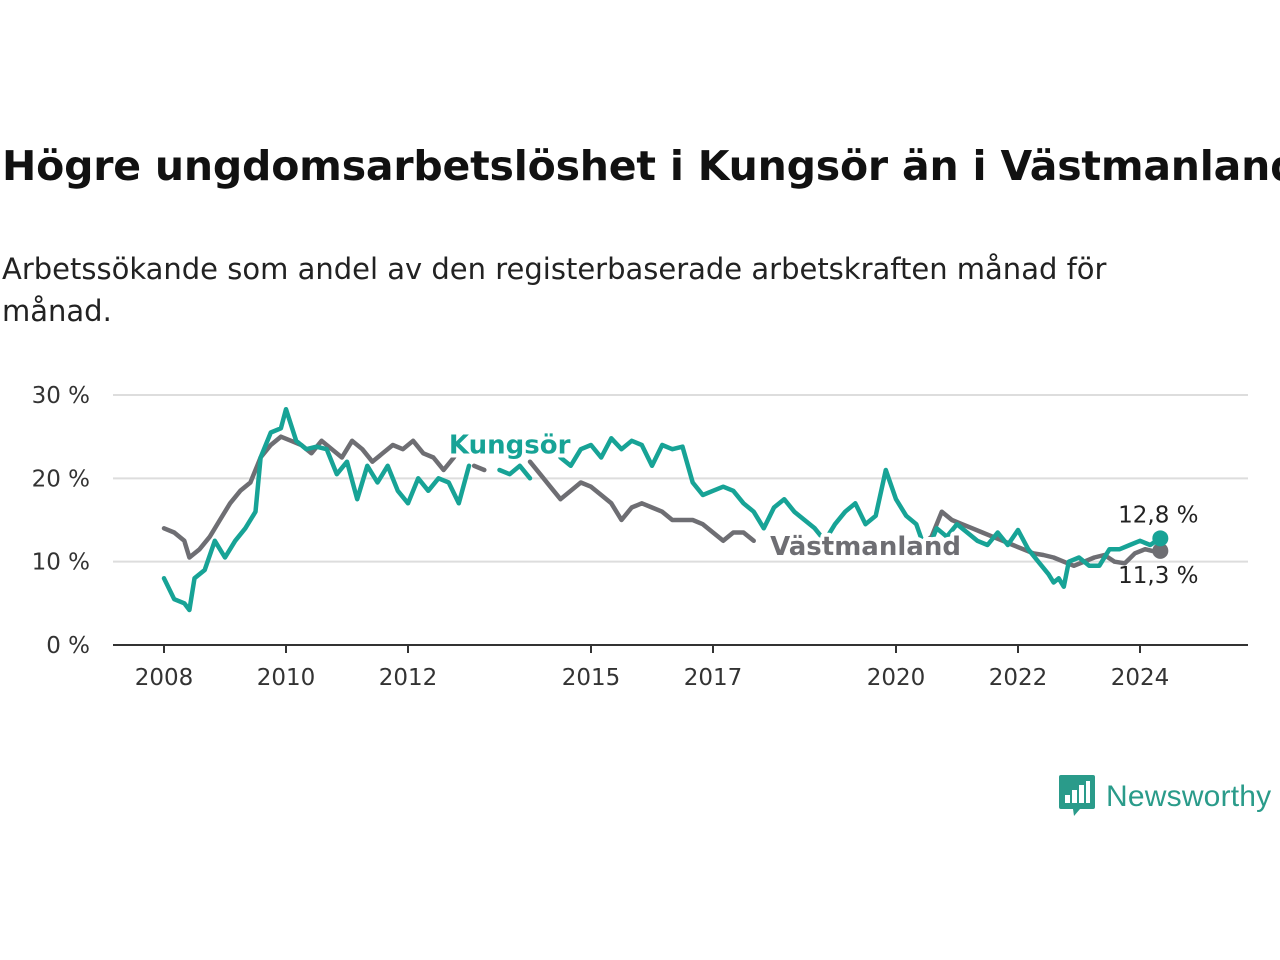 This screenshot has width=1280, height=960. I want to click on y-tick-label: 10 %, so click(61, 563).